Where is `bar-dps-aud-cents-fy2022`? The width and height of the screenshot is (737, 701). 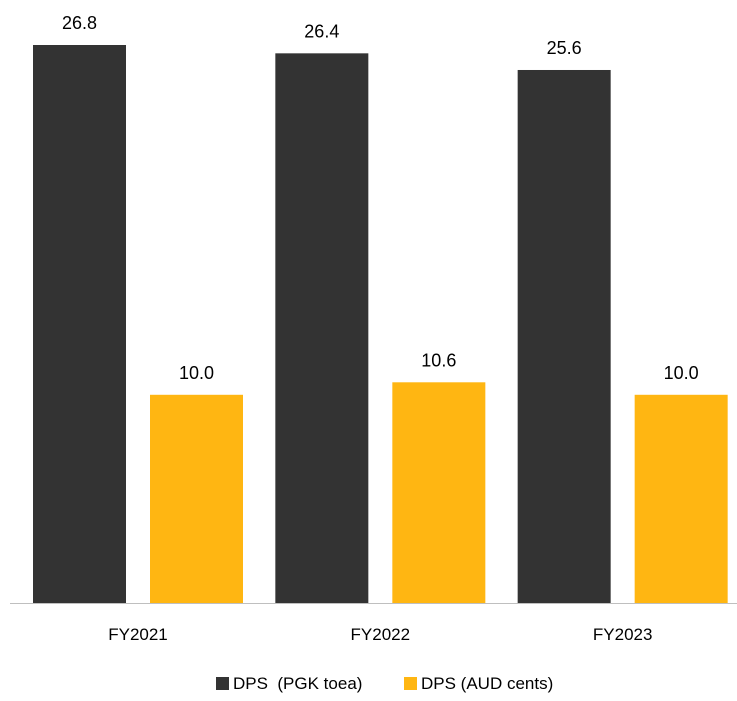 bar-dps-aud-cents-fy2022 is located at coordinates (439, 492).